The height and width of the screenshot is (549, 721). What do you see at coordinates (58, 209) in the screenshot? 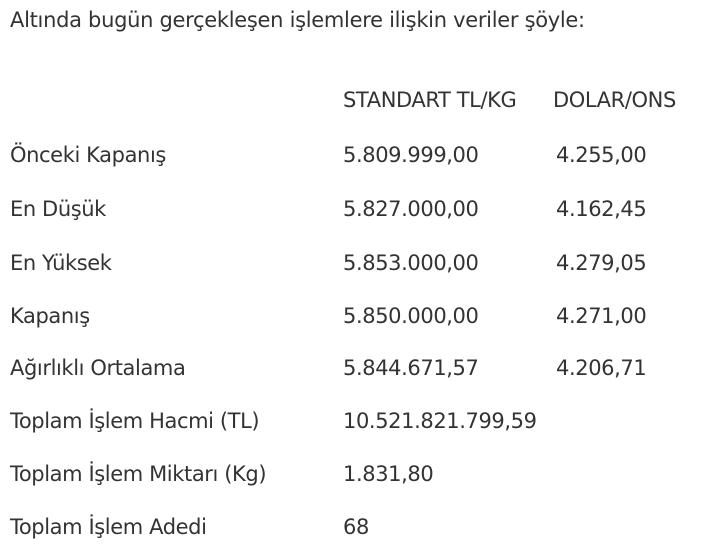
I see `row-label: En Düşük` at bounding box center [58, 209].